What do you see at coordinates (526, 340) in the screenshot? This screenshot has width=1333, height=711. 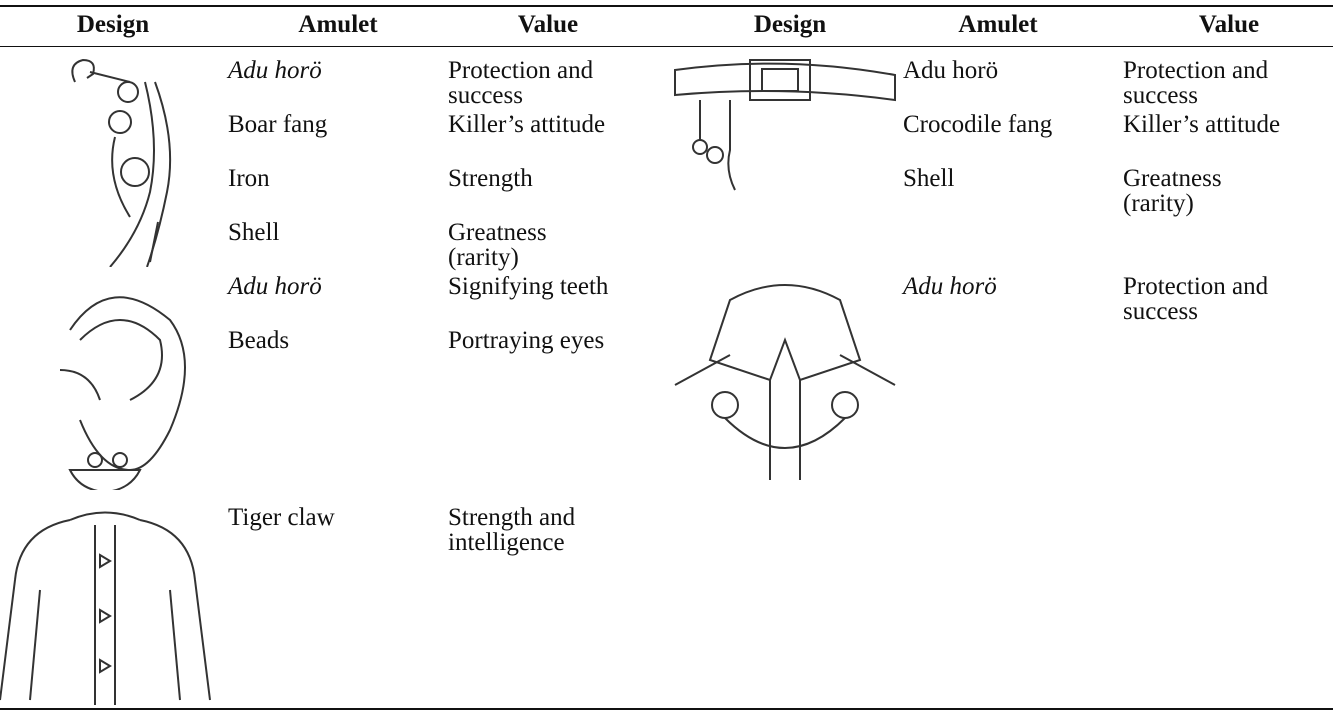 I see `value: Portraying eyes` at bounding box center [526, 340].